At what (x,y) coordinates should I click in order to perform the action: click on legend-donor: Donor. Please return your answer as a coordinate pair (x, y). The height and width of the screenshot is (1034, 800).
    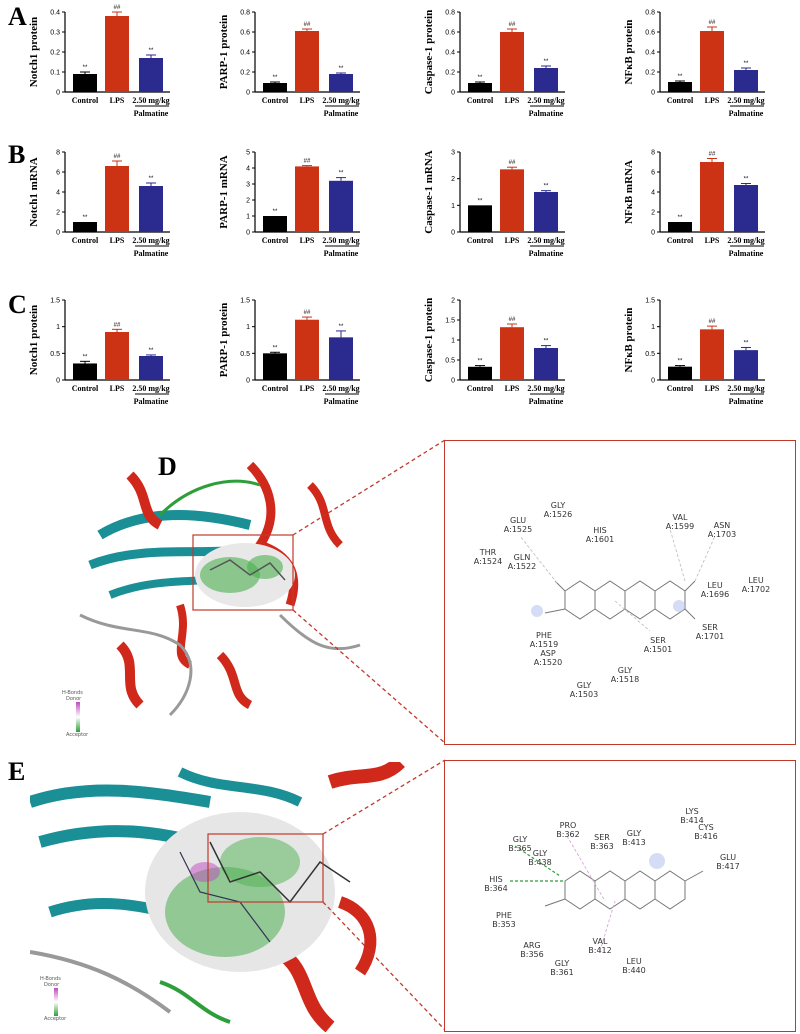
    Looking at the image, I should click on (74, 699).